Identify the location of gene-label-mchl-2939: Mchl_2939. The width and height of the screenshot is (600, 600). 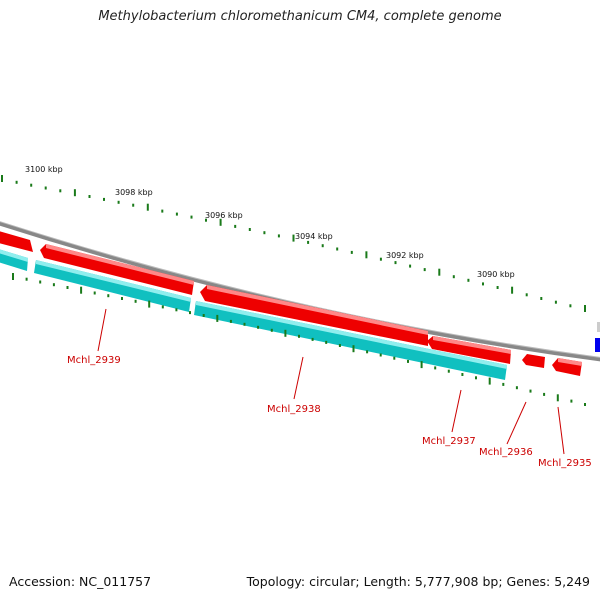
(94, 360).